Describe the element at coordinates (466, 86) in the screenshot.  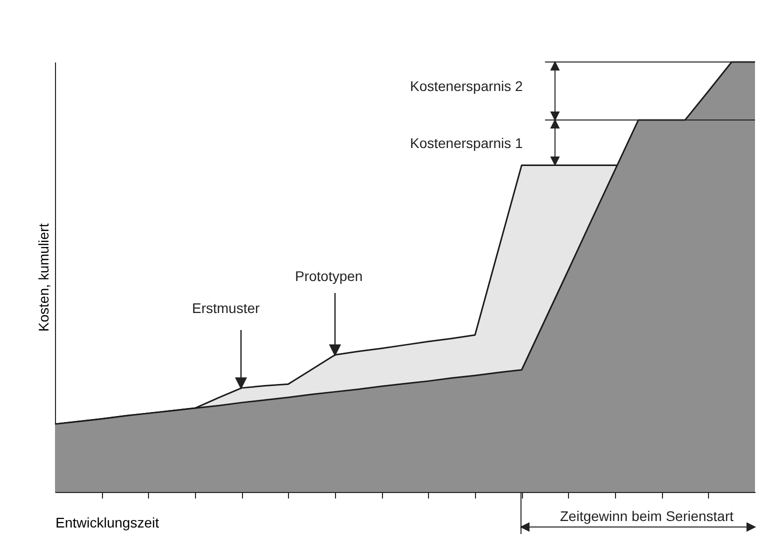
I see `annotation: Kostenersparnis 2` at that location.